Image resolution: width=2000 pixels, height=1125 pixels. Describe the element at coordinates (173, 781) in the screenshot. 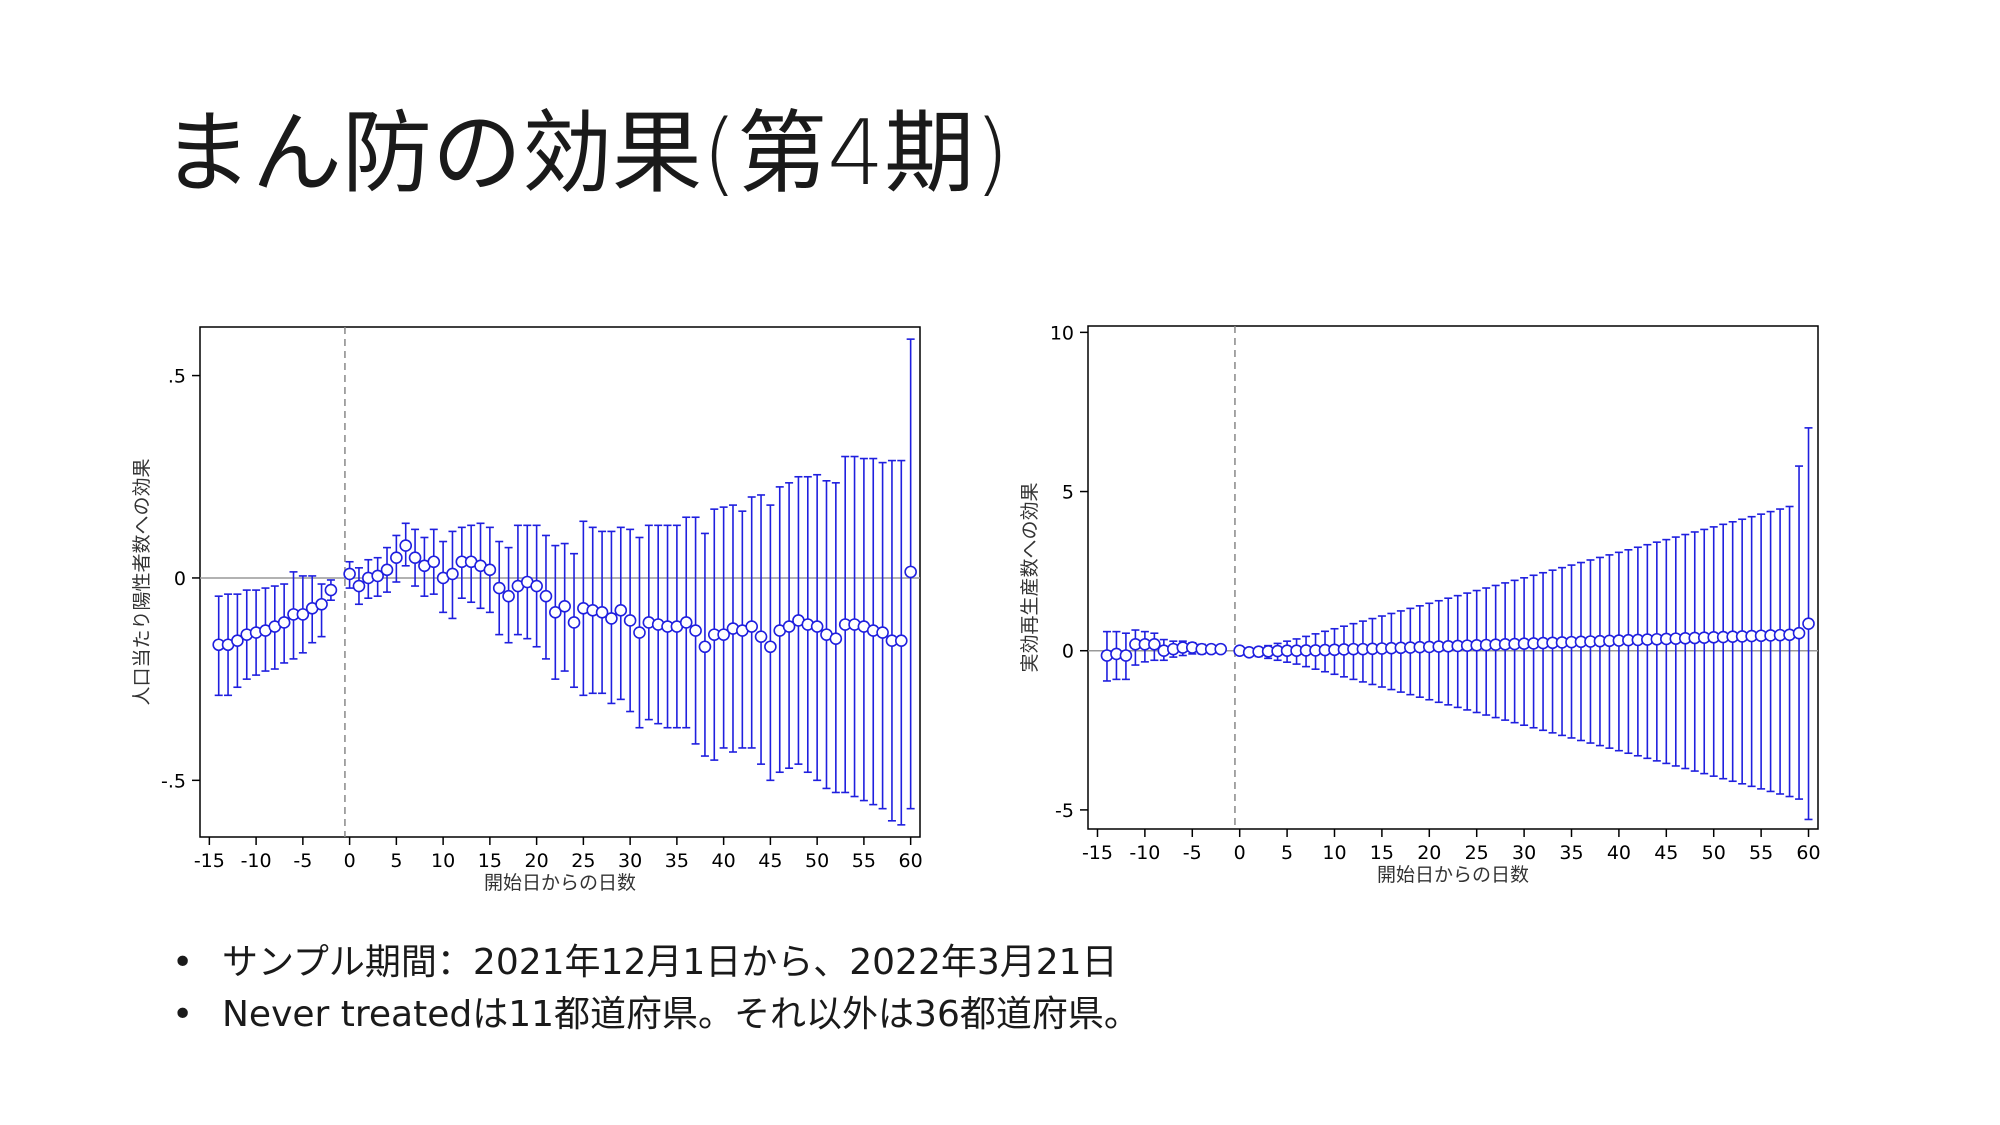

I see `y-tick-label: -.5` at that location.